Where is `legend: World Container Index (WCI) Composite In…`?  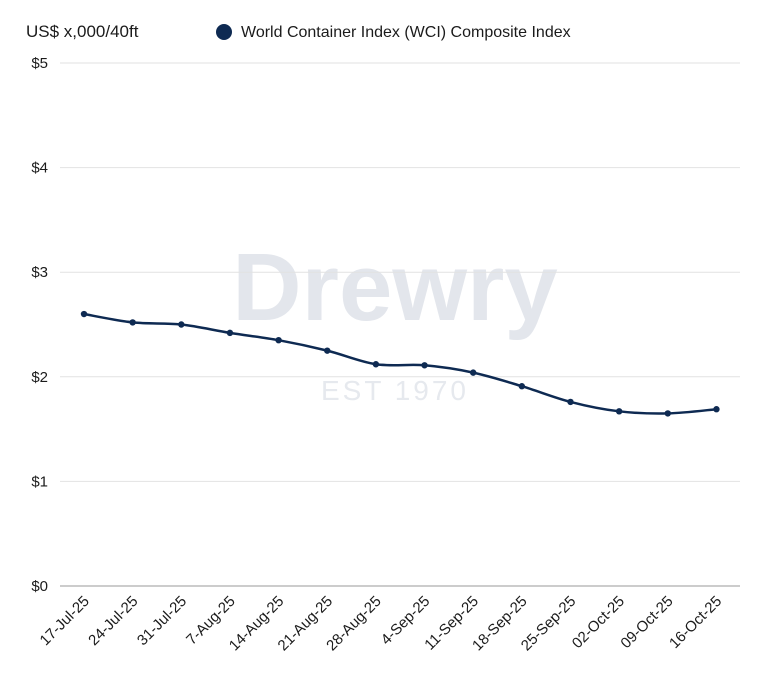 legend: World Container Index (WCI) Composite In… is located at coordinates (393, 32).